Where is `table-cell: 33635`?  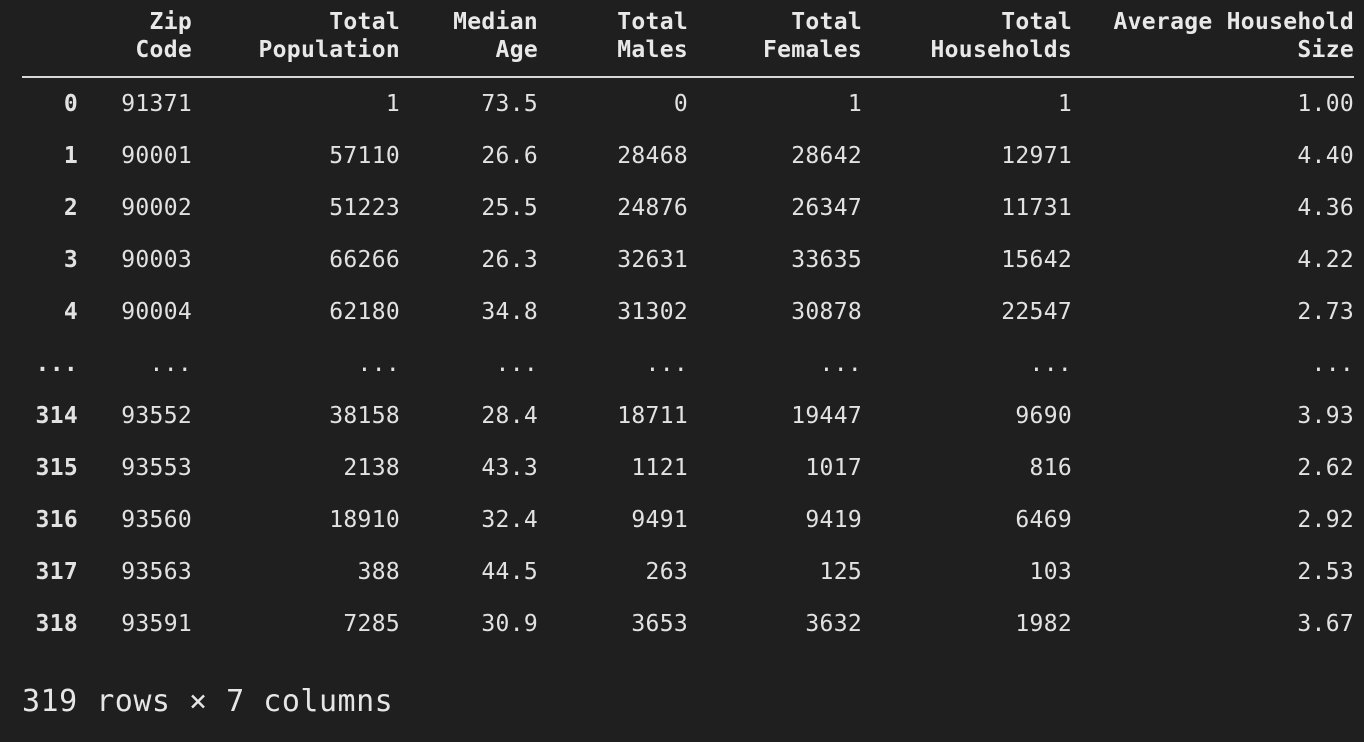
table-cell: 33635 is located at coordinates (826, 260).